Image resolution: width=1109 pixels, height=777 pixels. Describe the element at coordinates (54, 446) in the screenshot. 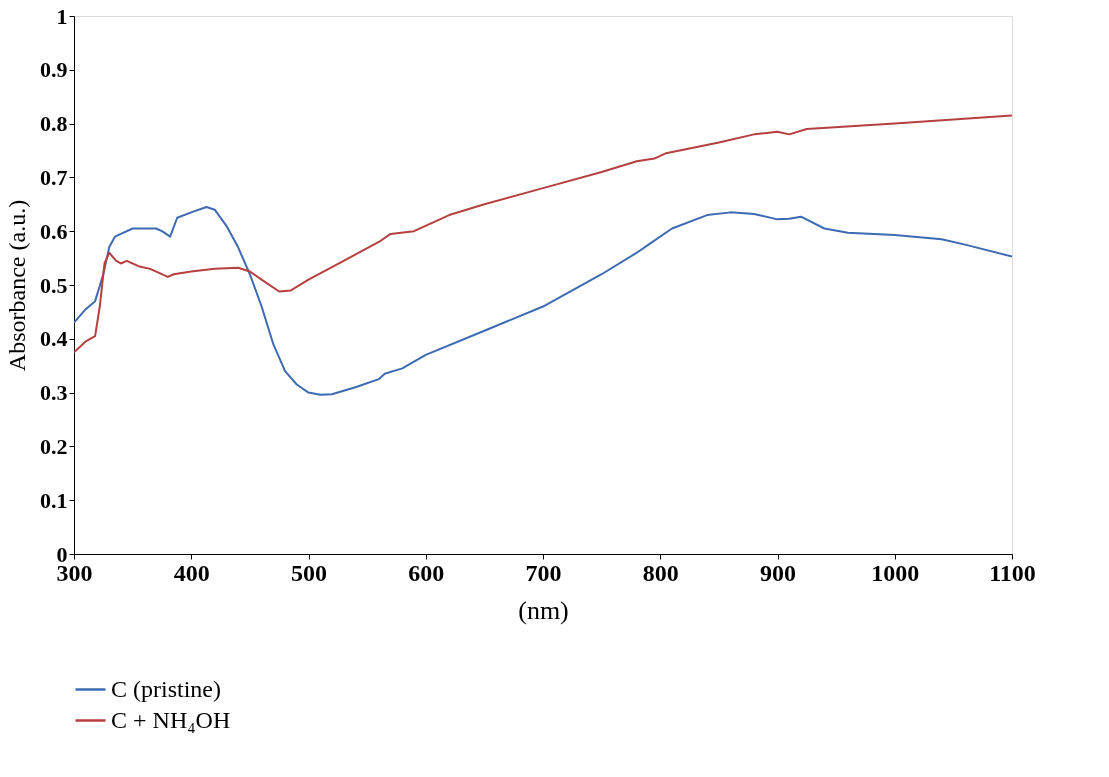

I see `y-tick-label: 0.2` at that location.